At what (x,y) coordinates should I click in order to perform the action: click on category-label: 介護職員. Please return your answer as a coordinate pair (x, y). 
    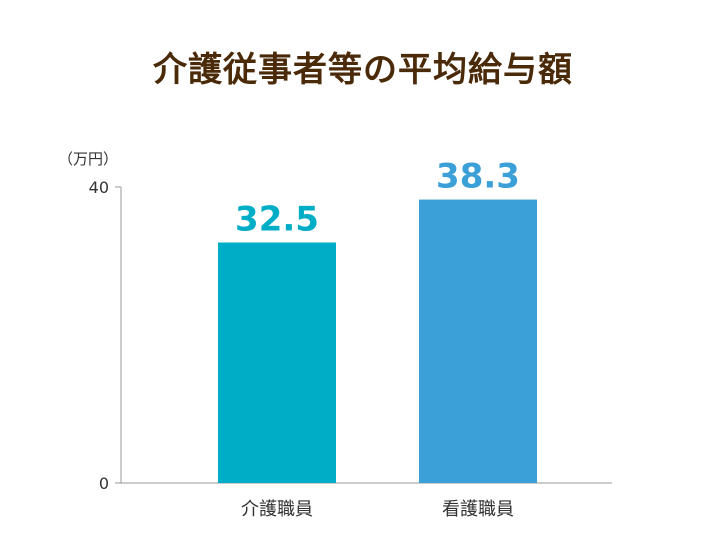
    Looking at the image, I should click on (277, 509).